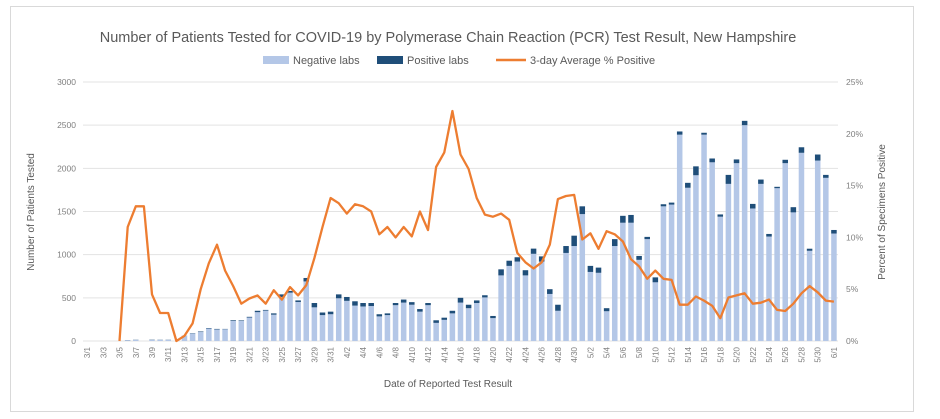 The height and width of the screenshot is (419, 940). What do you see at coordinates (574, 354) in the screenshot?
I see `x-tick-label: 4/30` at bounding box center [574, 354].